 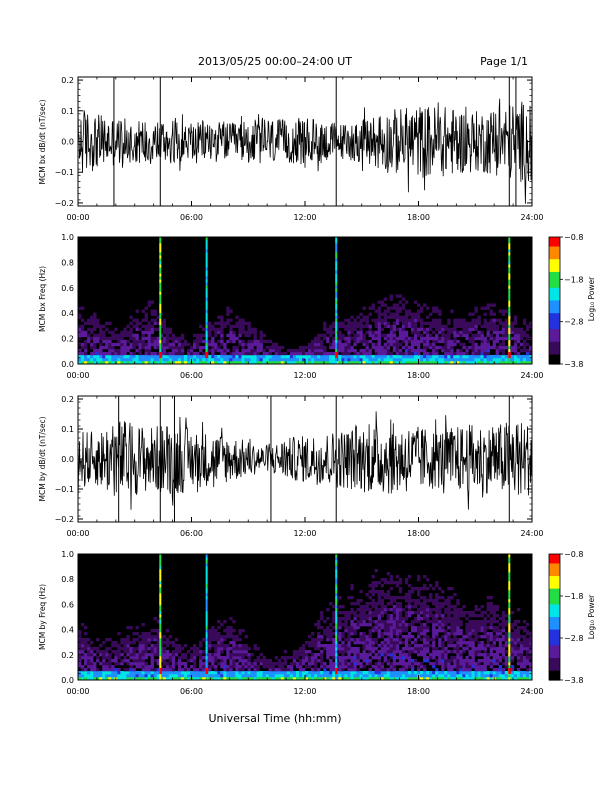 I want to click on x-tick-label: 24:00, so click(x=531, y=533).